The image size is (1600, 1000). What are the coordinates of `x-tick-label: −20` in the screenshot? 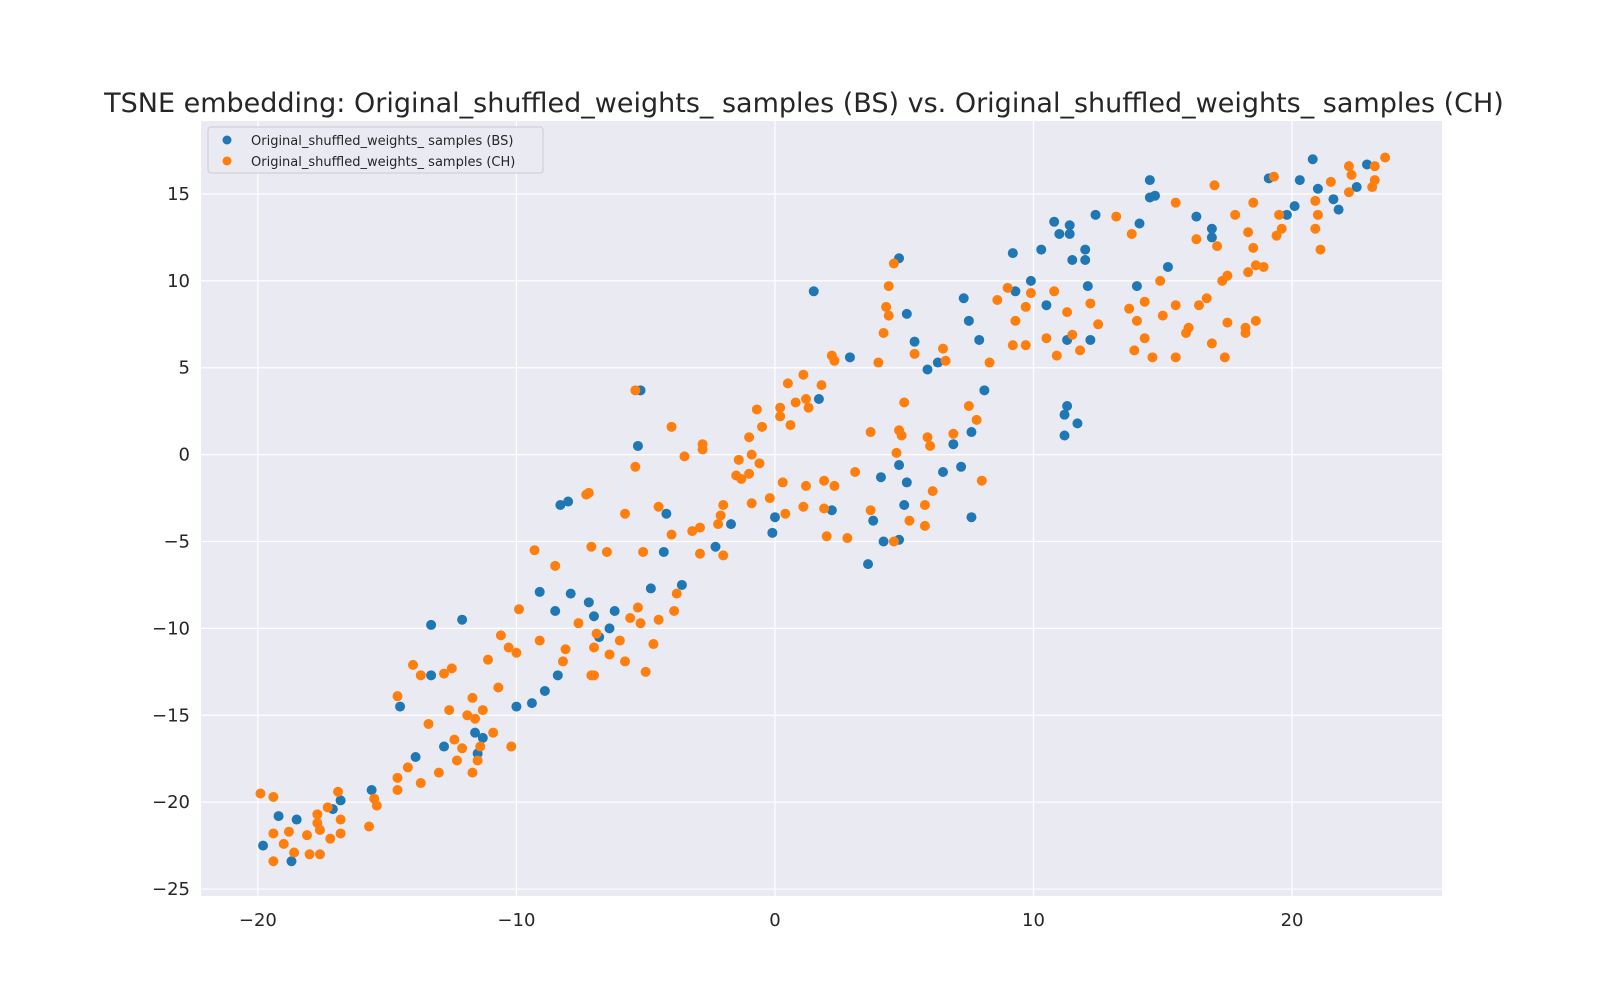 It's located at (258, 920).